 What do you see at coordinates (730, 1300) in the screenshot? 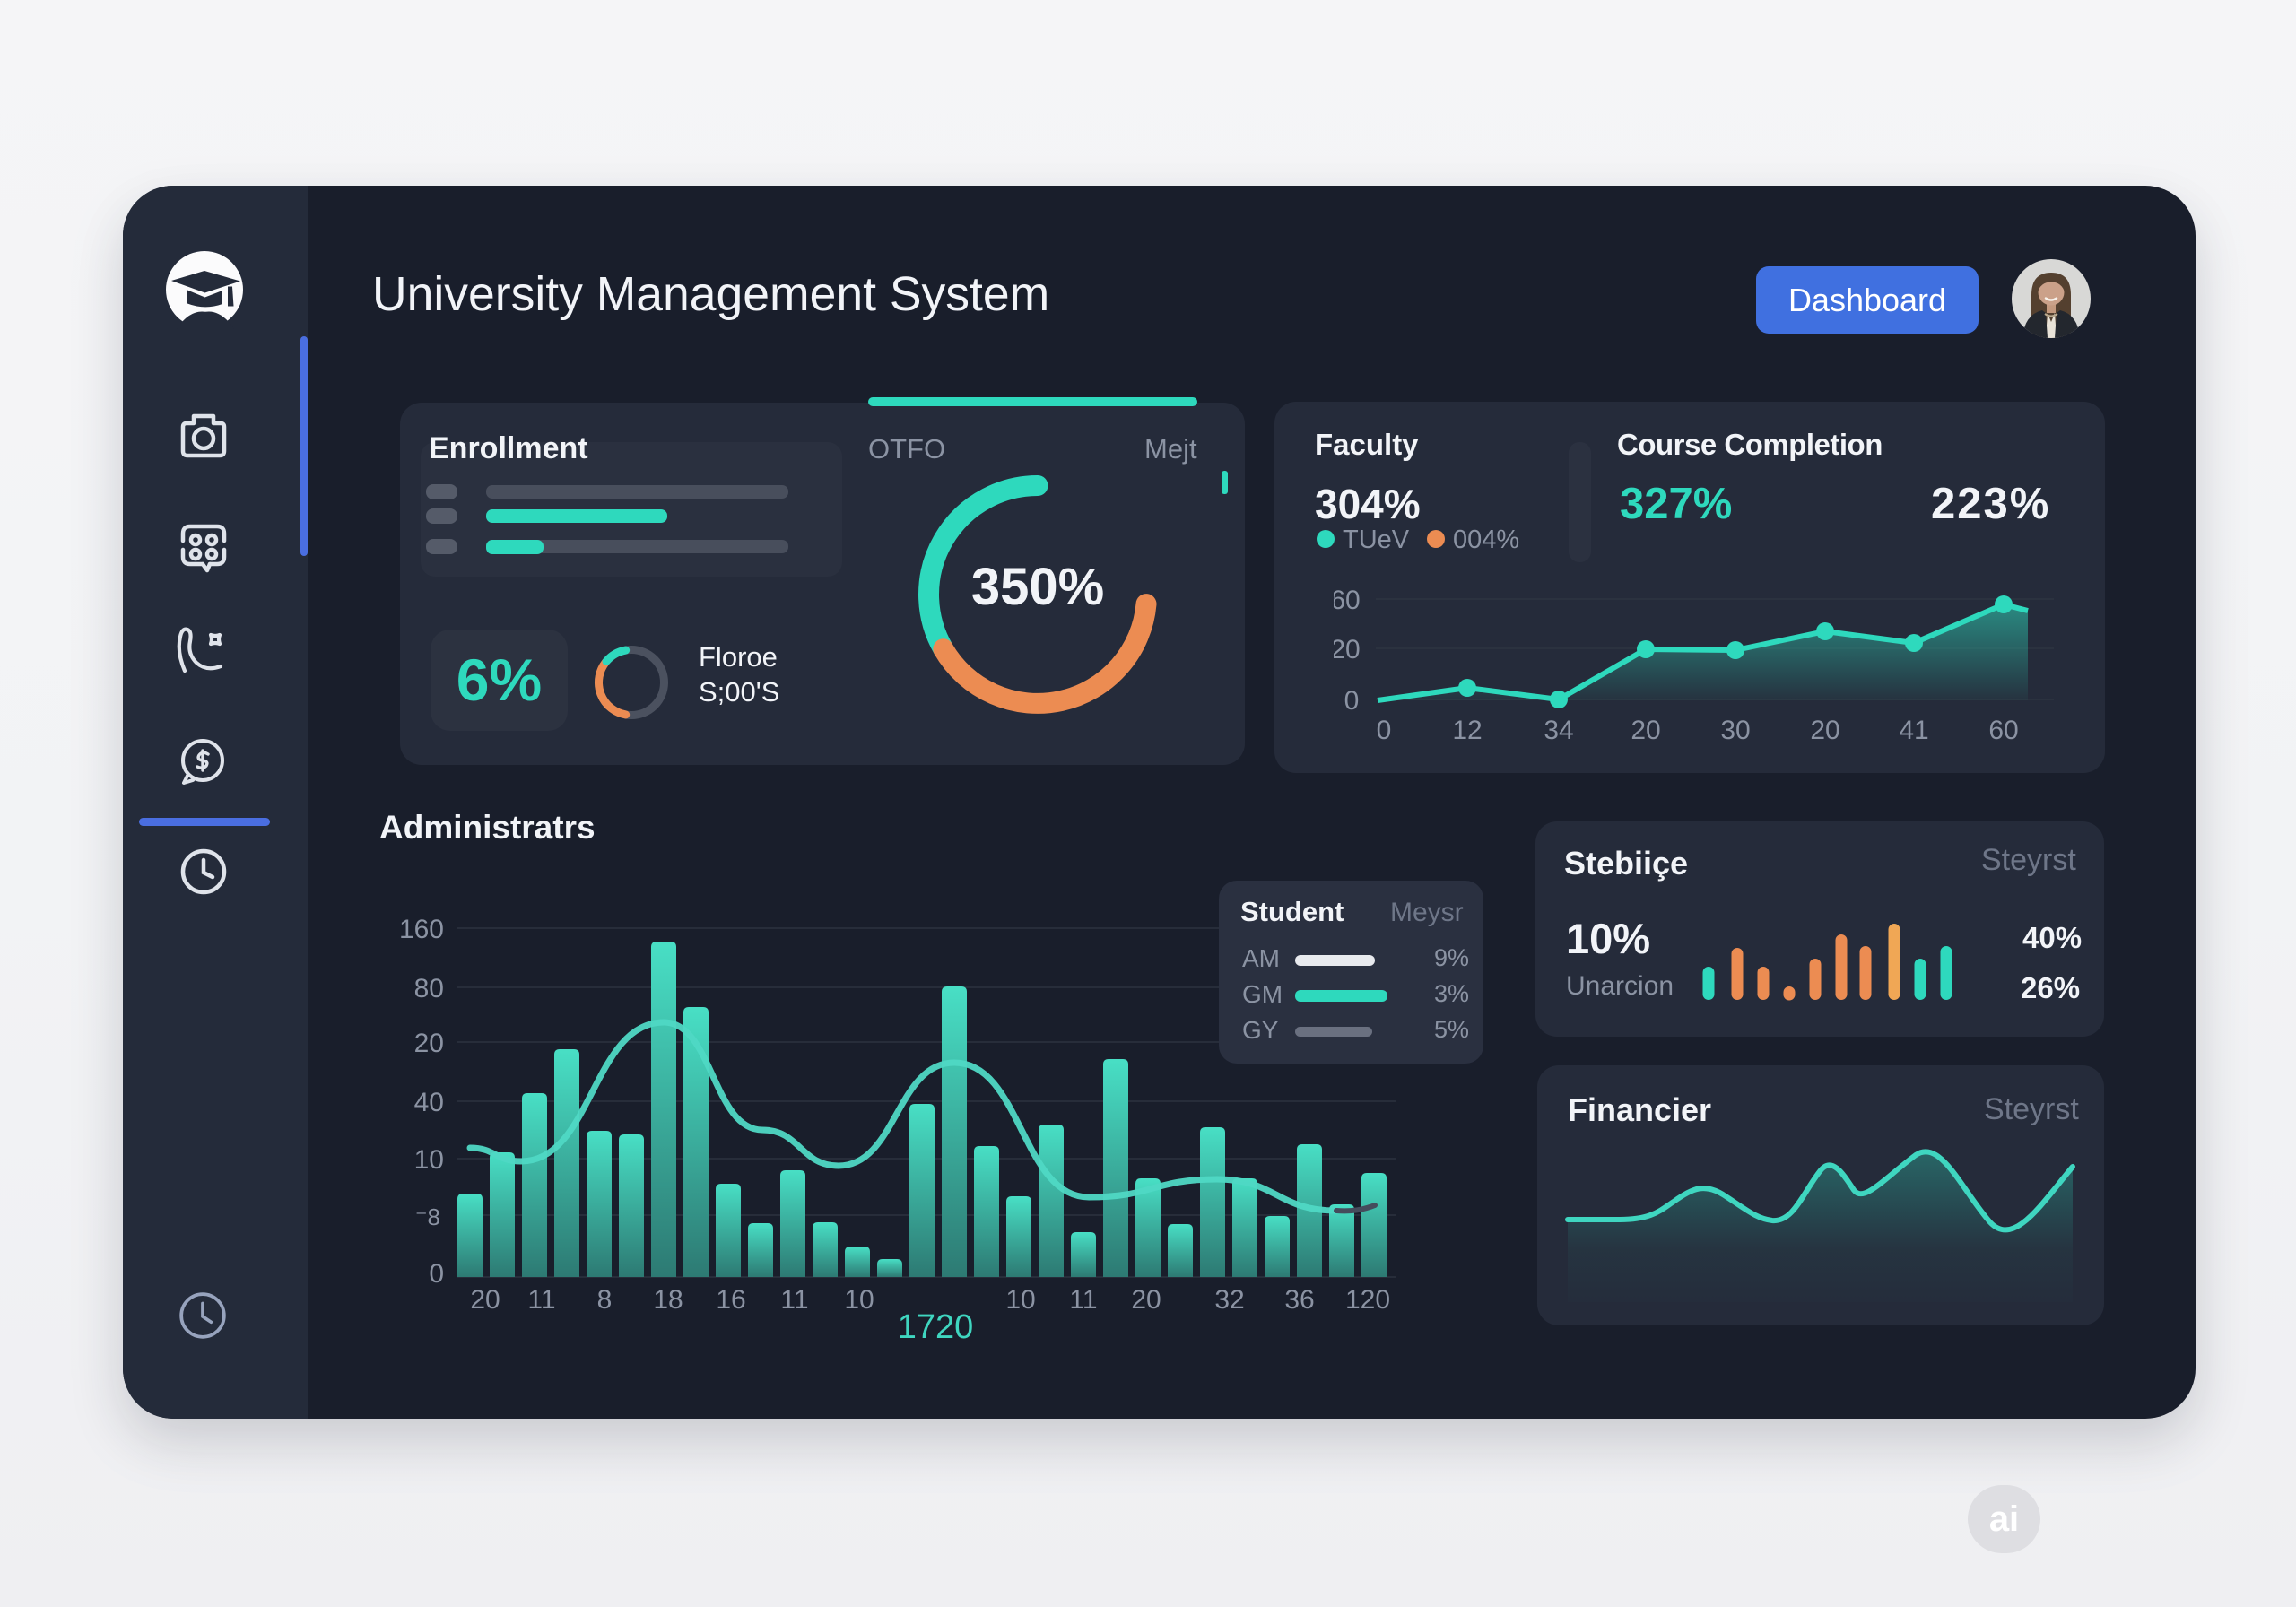
I see `svg-text: 16` at bounding box center [730, 1300].